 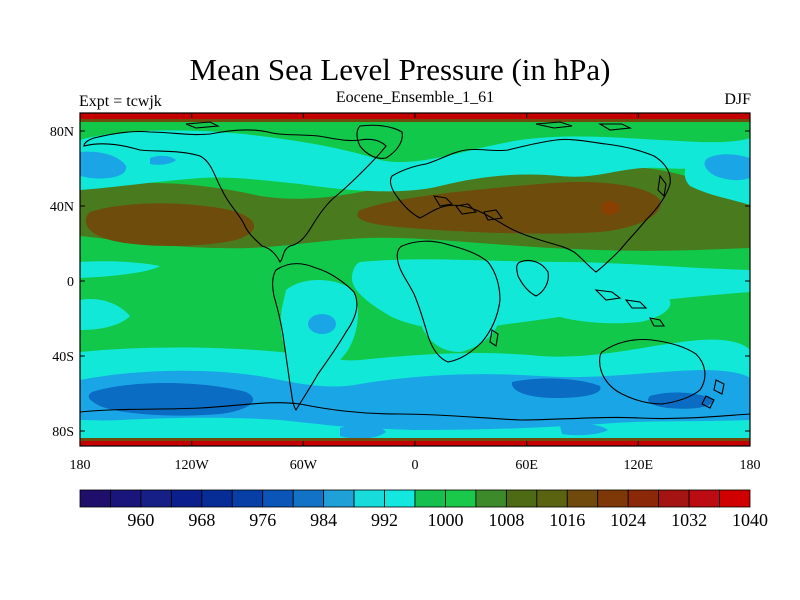 What do you see at coordinates (315, 337) in the screenshot?
I see `coast-south-america` at bounding box center [315, 337].